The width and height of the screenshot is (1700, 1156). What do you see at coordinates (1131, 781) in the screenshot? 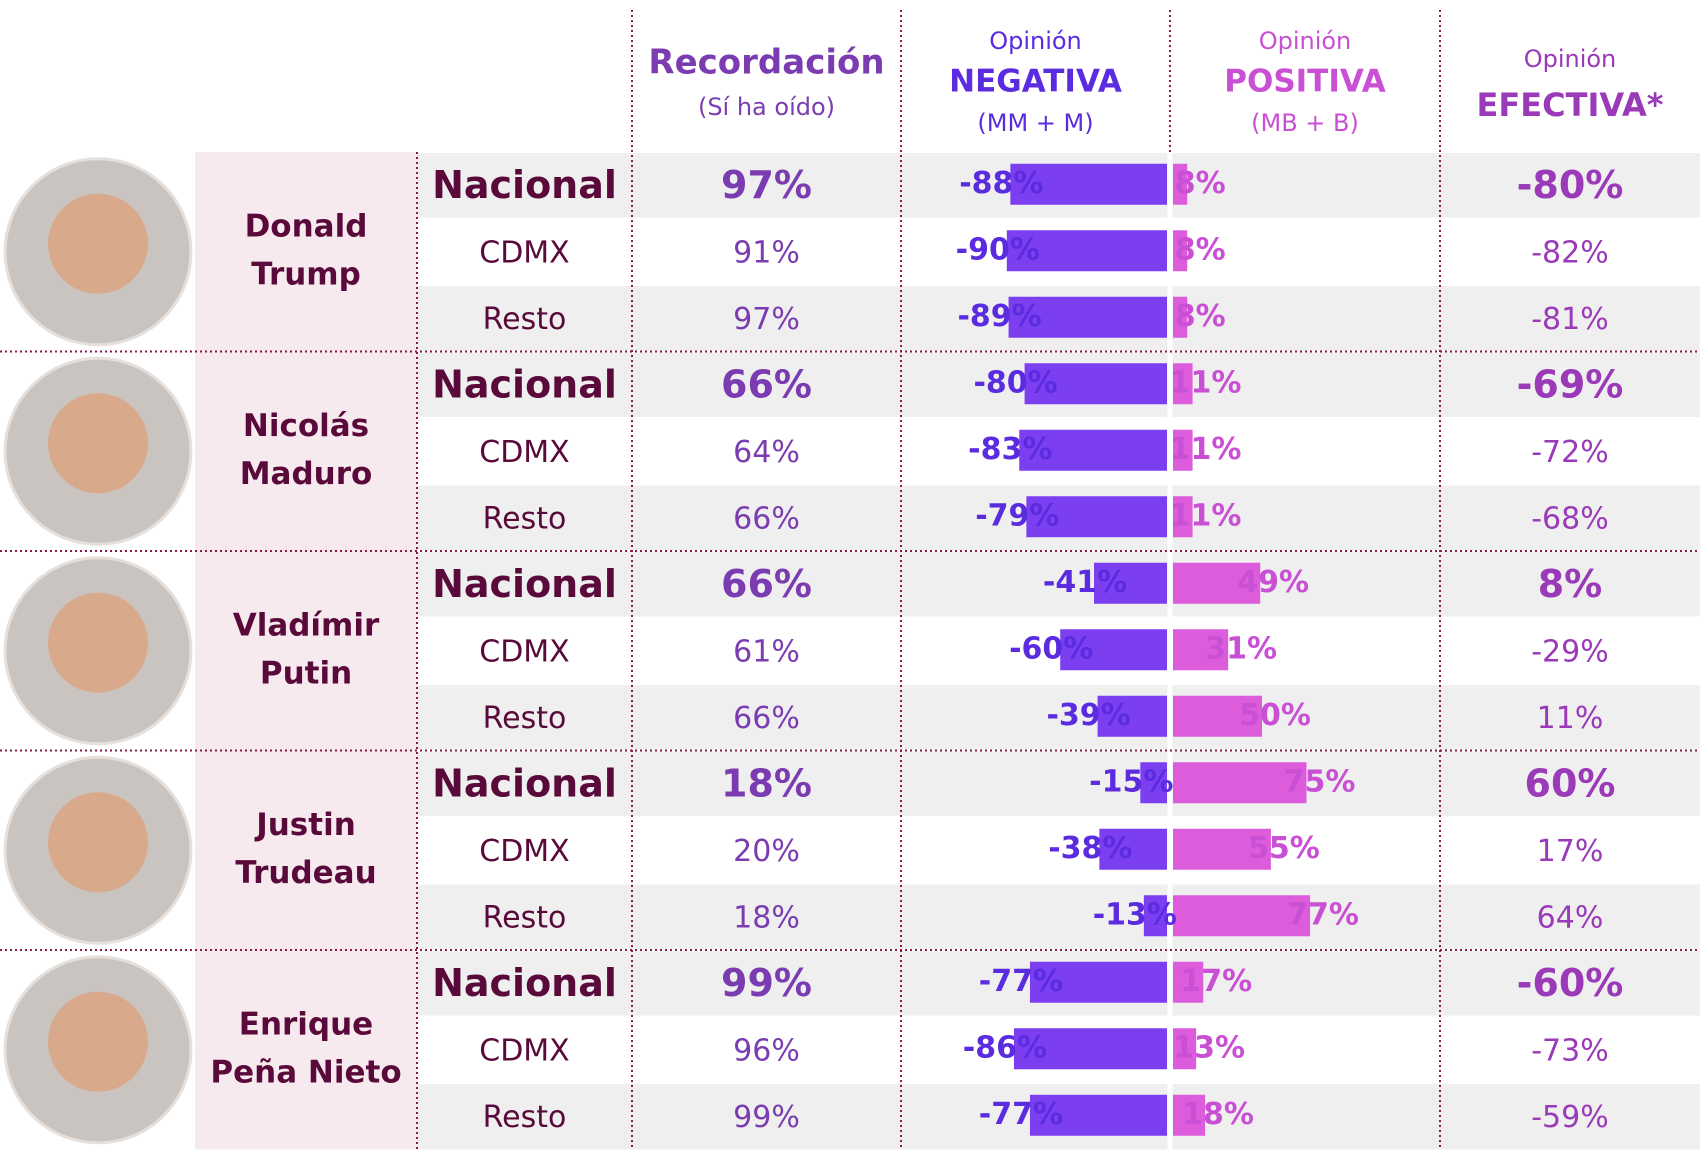
I see `negative-label: -15%` at bounding box center [1131, 781].